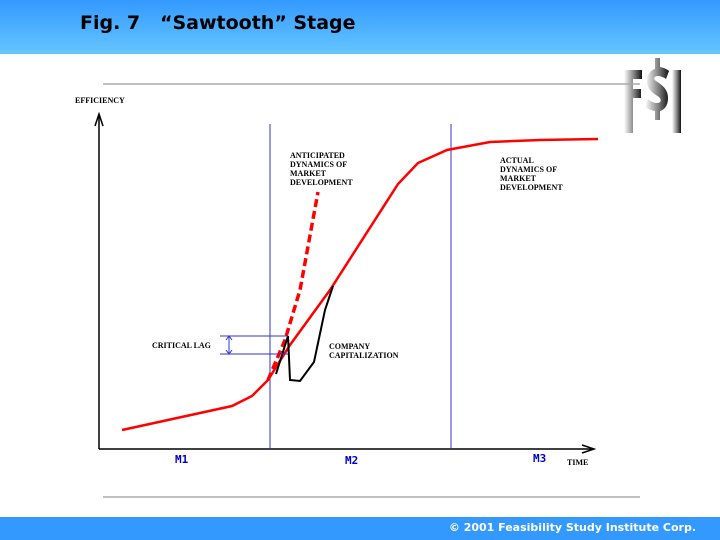  What do you see at coordinates (181, 345) in the screenshot?
I see `critical-lag-label: CRITICAL LAG` at bounding box center [181, 345].